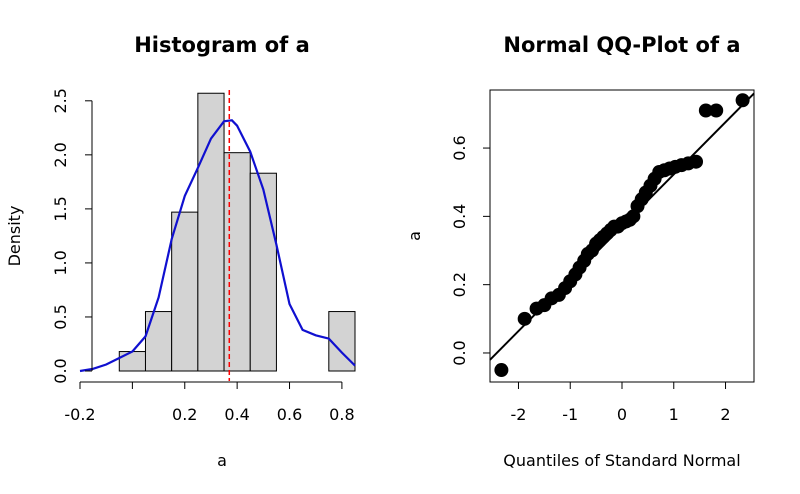 The height and width of the screenshot is (494, 800). Describe the element at coordinates (621, 460) in the screenshot. I see `qq-x-label: Quantiles of Standard Normal` at that location.